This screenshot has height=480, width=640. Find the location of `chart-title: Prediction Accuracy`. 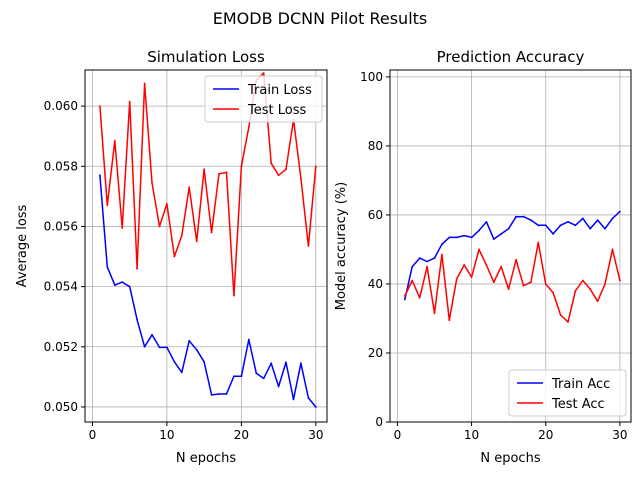

chart-title: Prediction Accuracy is located at coordinates (511, 57).